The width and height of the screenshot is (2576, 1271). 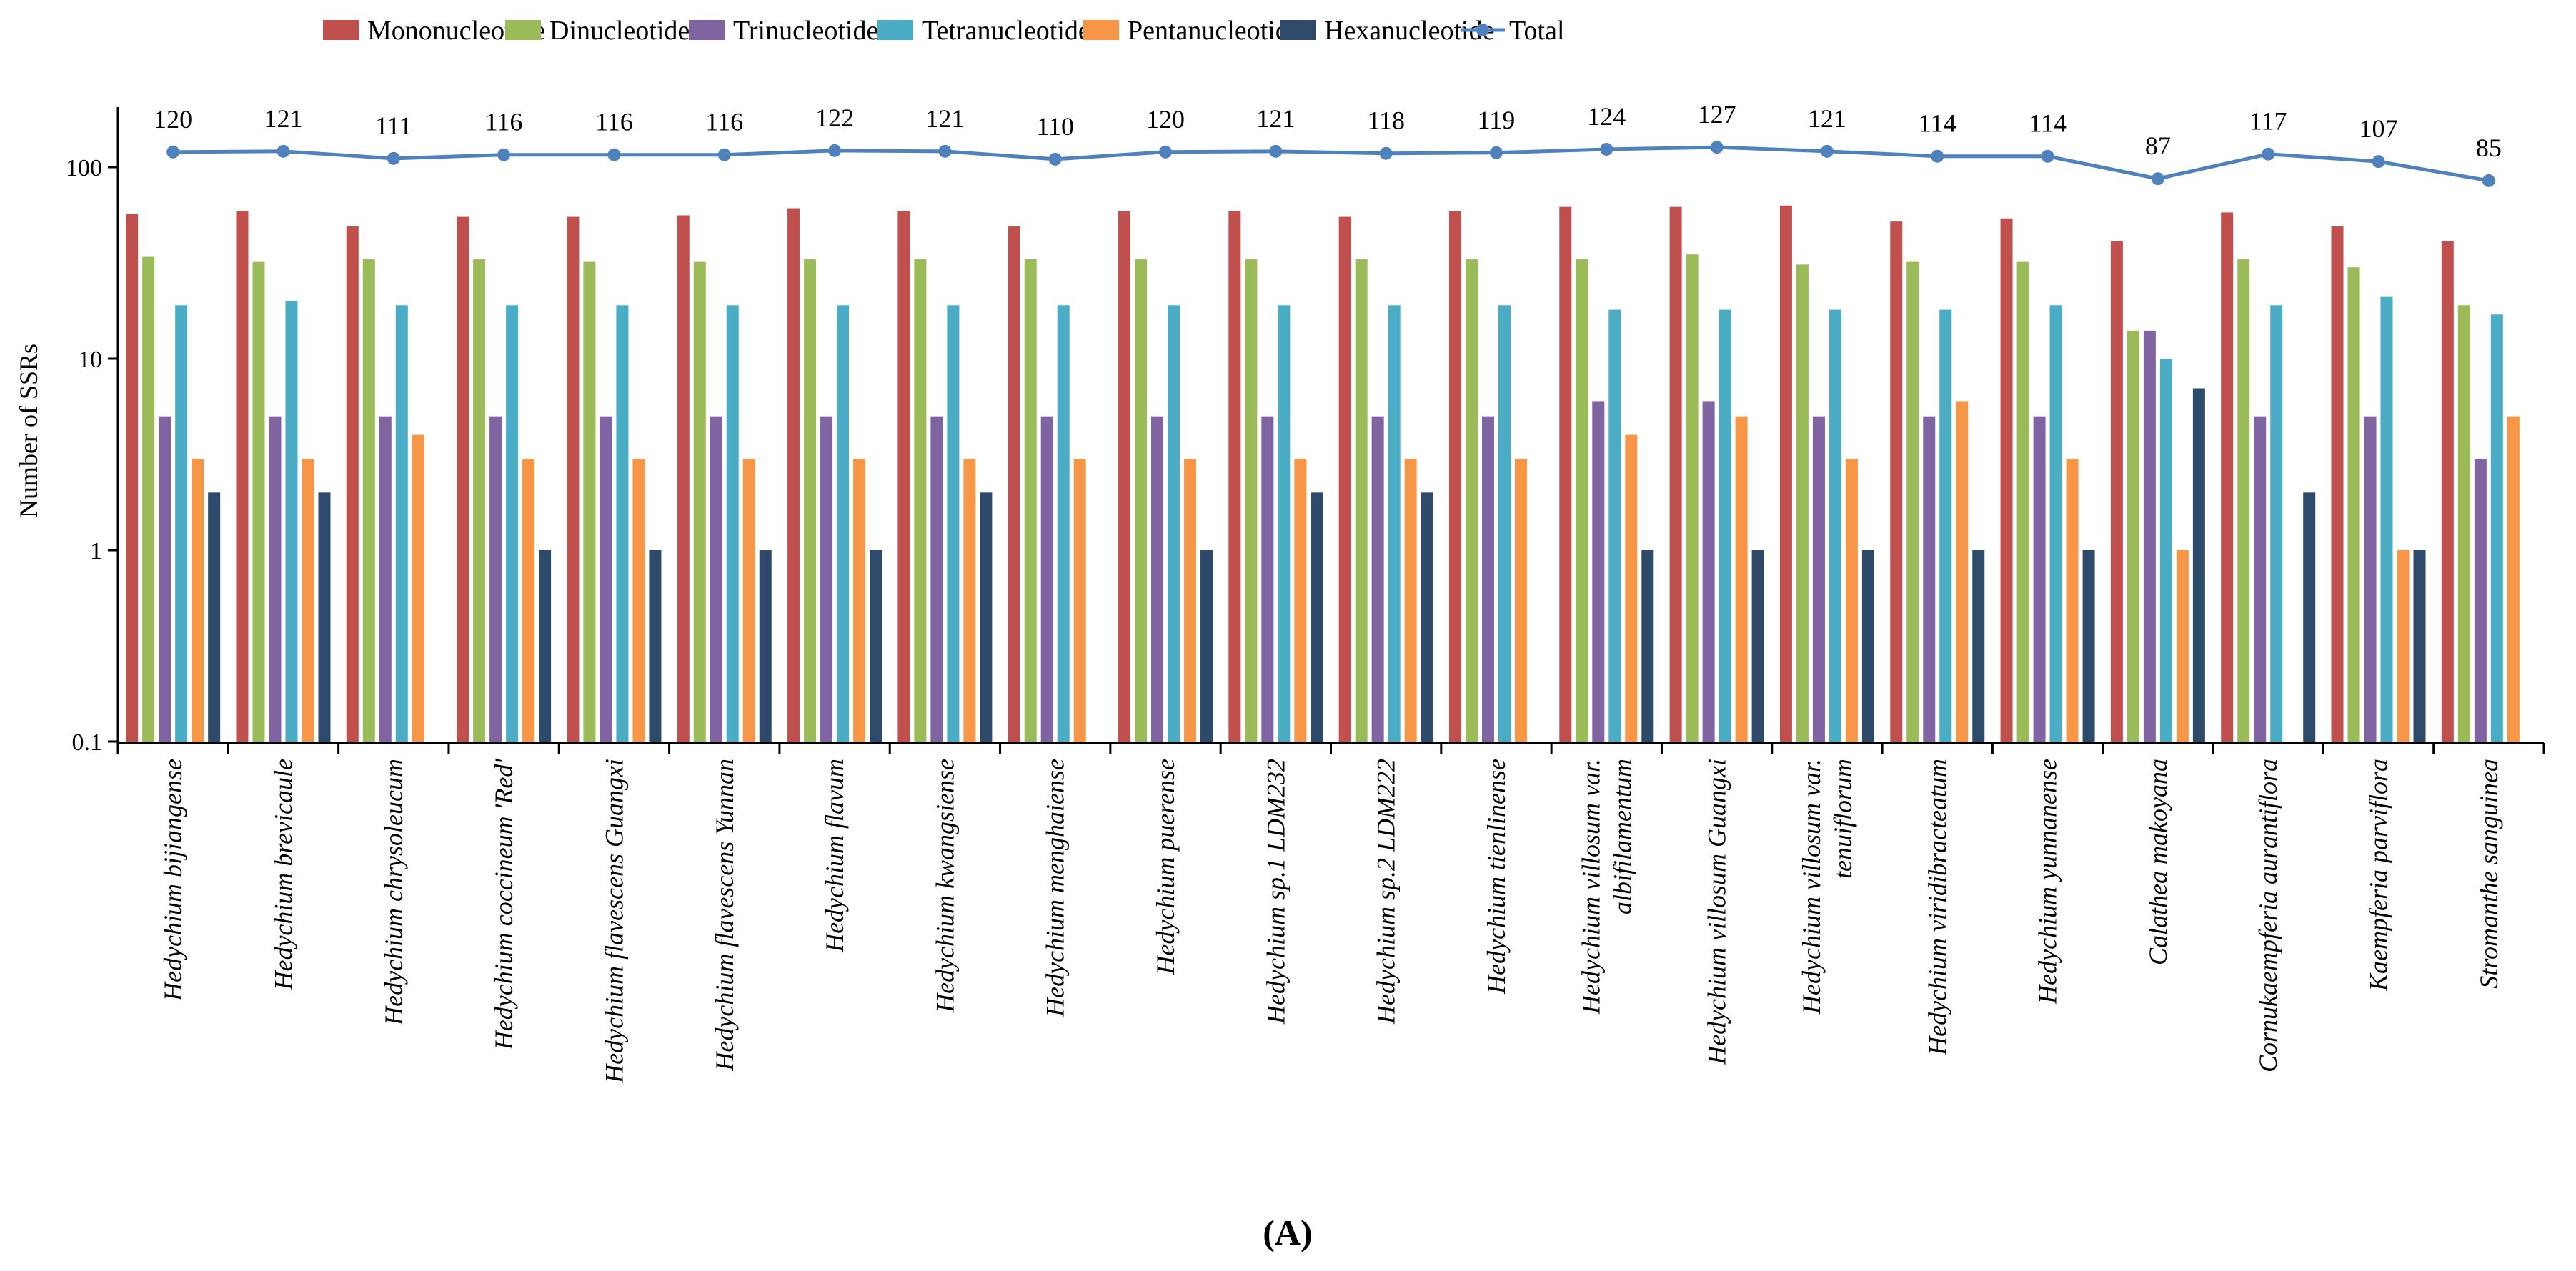 What do you see at coordinates (1275, 119) in the screenshot?
I see `total-data-label-11: 121` at bounding box center [1275, 119].